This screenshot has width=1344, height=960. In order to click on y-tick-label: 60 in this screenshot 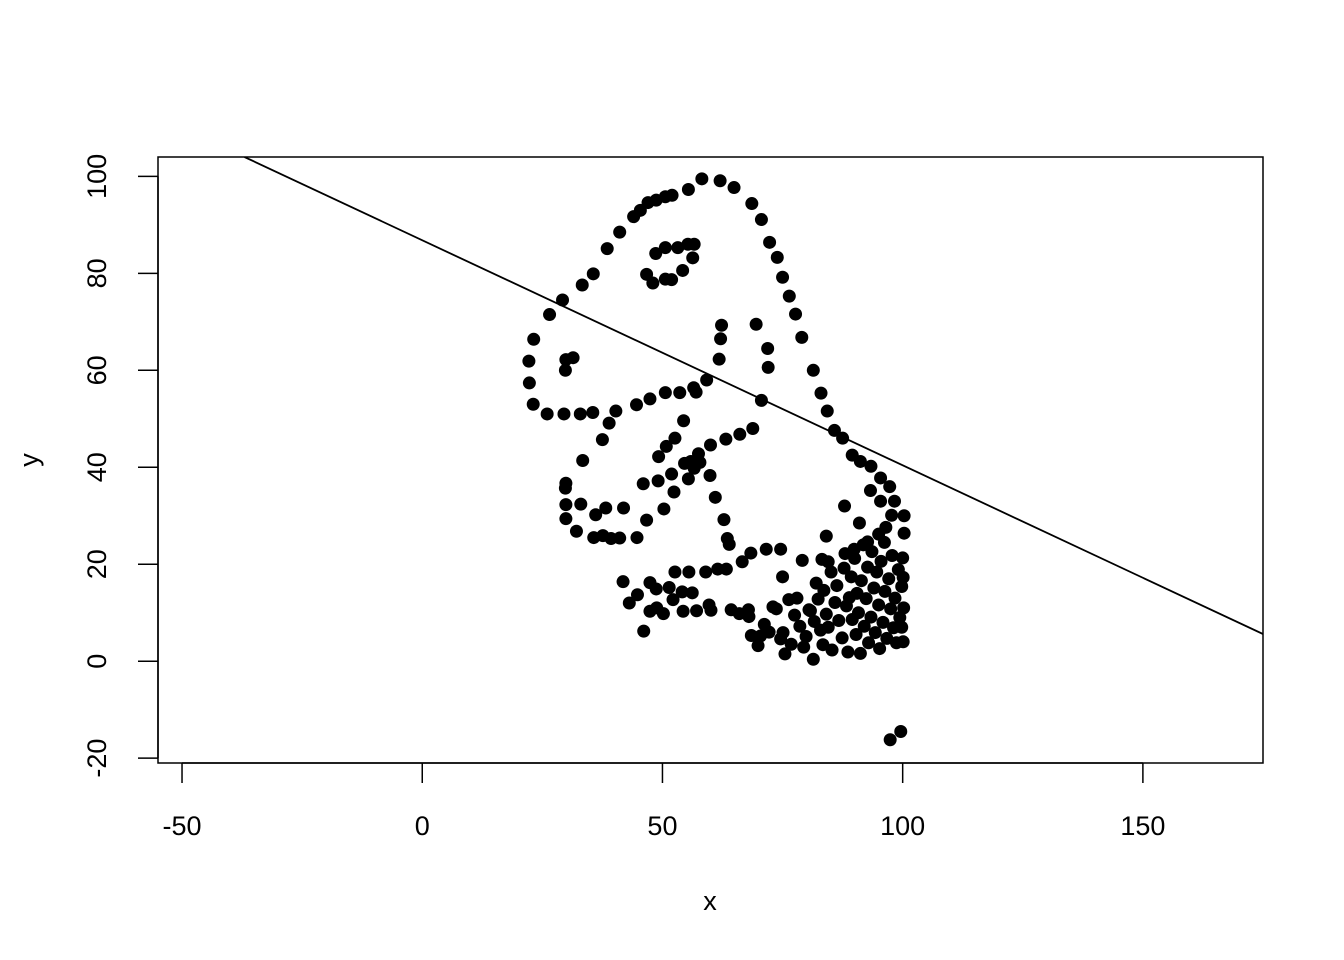, I will do `click(97, 370)`.